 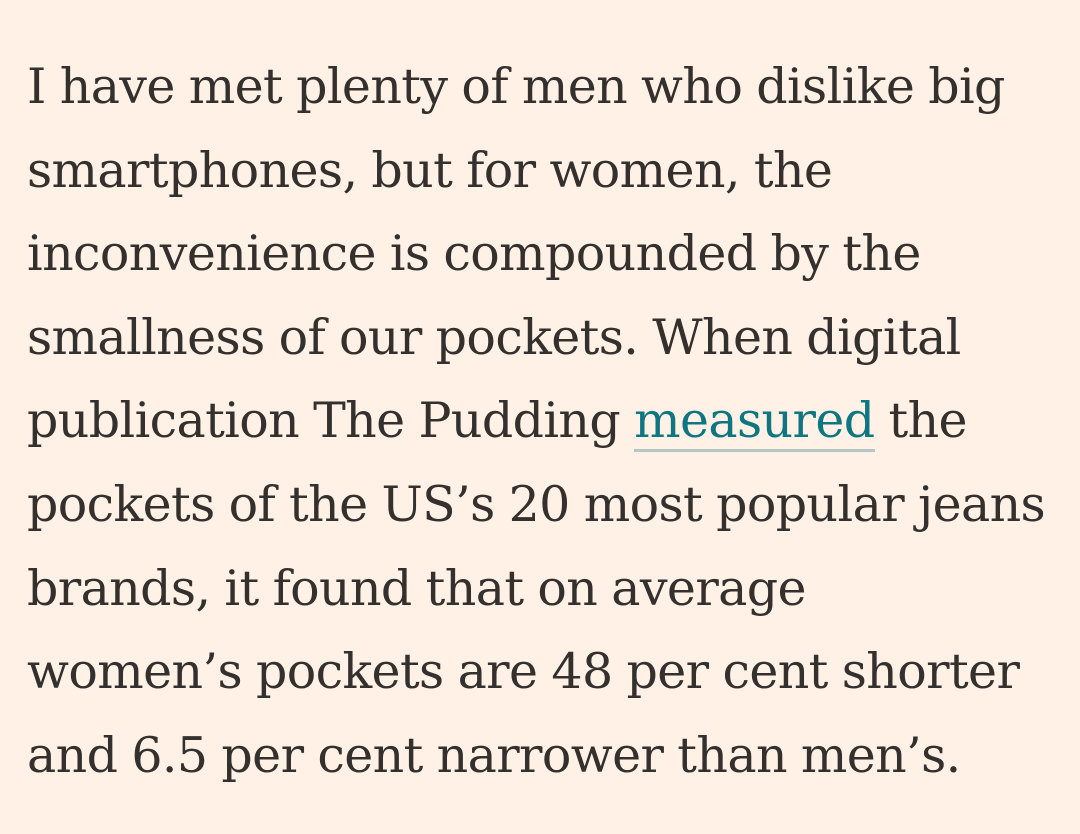 I want to click on paragraph-line-9: and 6.5 per cent narrower than men’s., so click(x=494, y=755).